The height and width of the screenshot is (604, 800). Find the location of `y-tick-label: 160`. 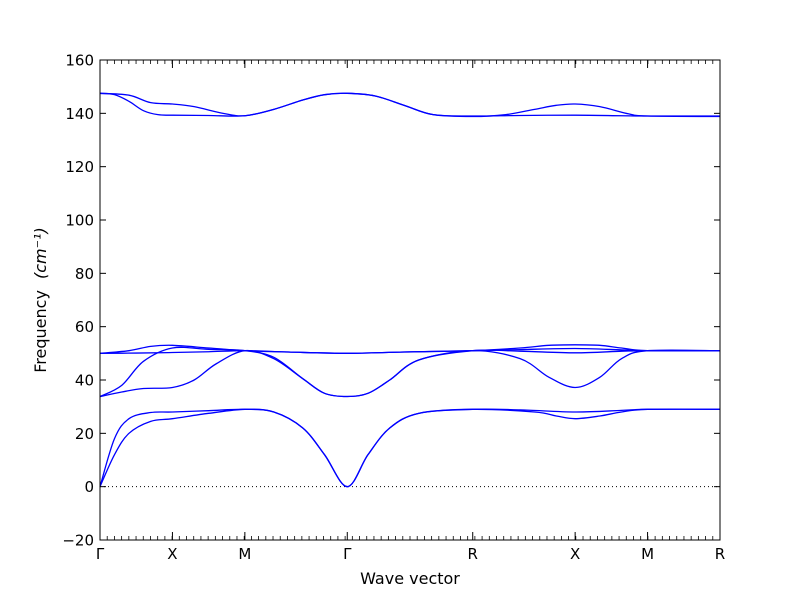

y-tick-label: 160 is located at coordinates (79, 61).